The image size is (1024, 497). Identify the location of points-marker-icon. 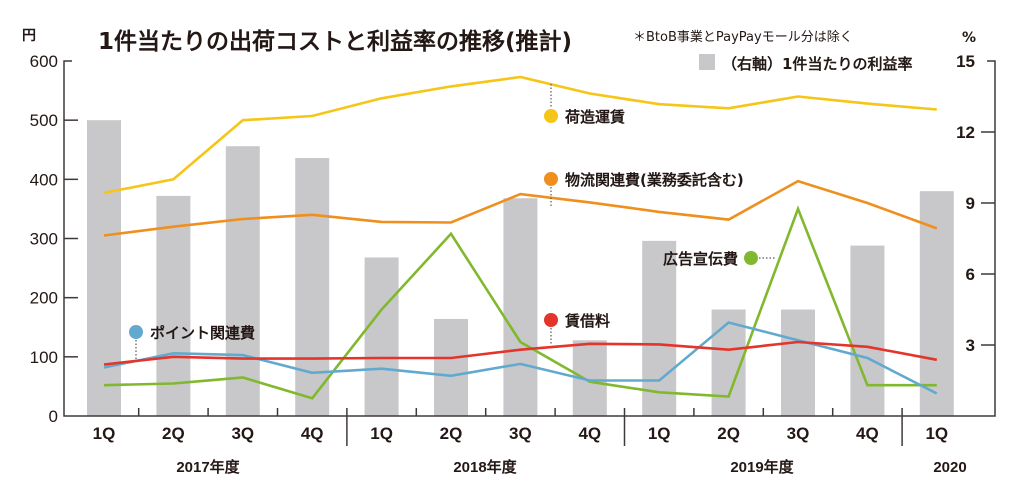
(136, 332).